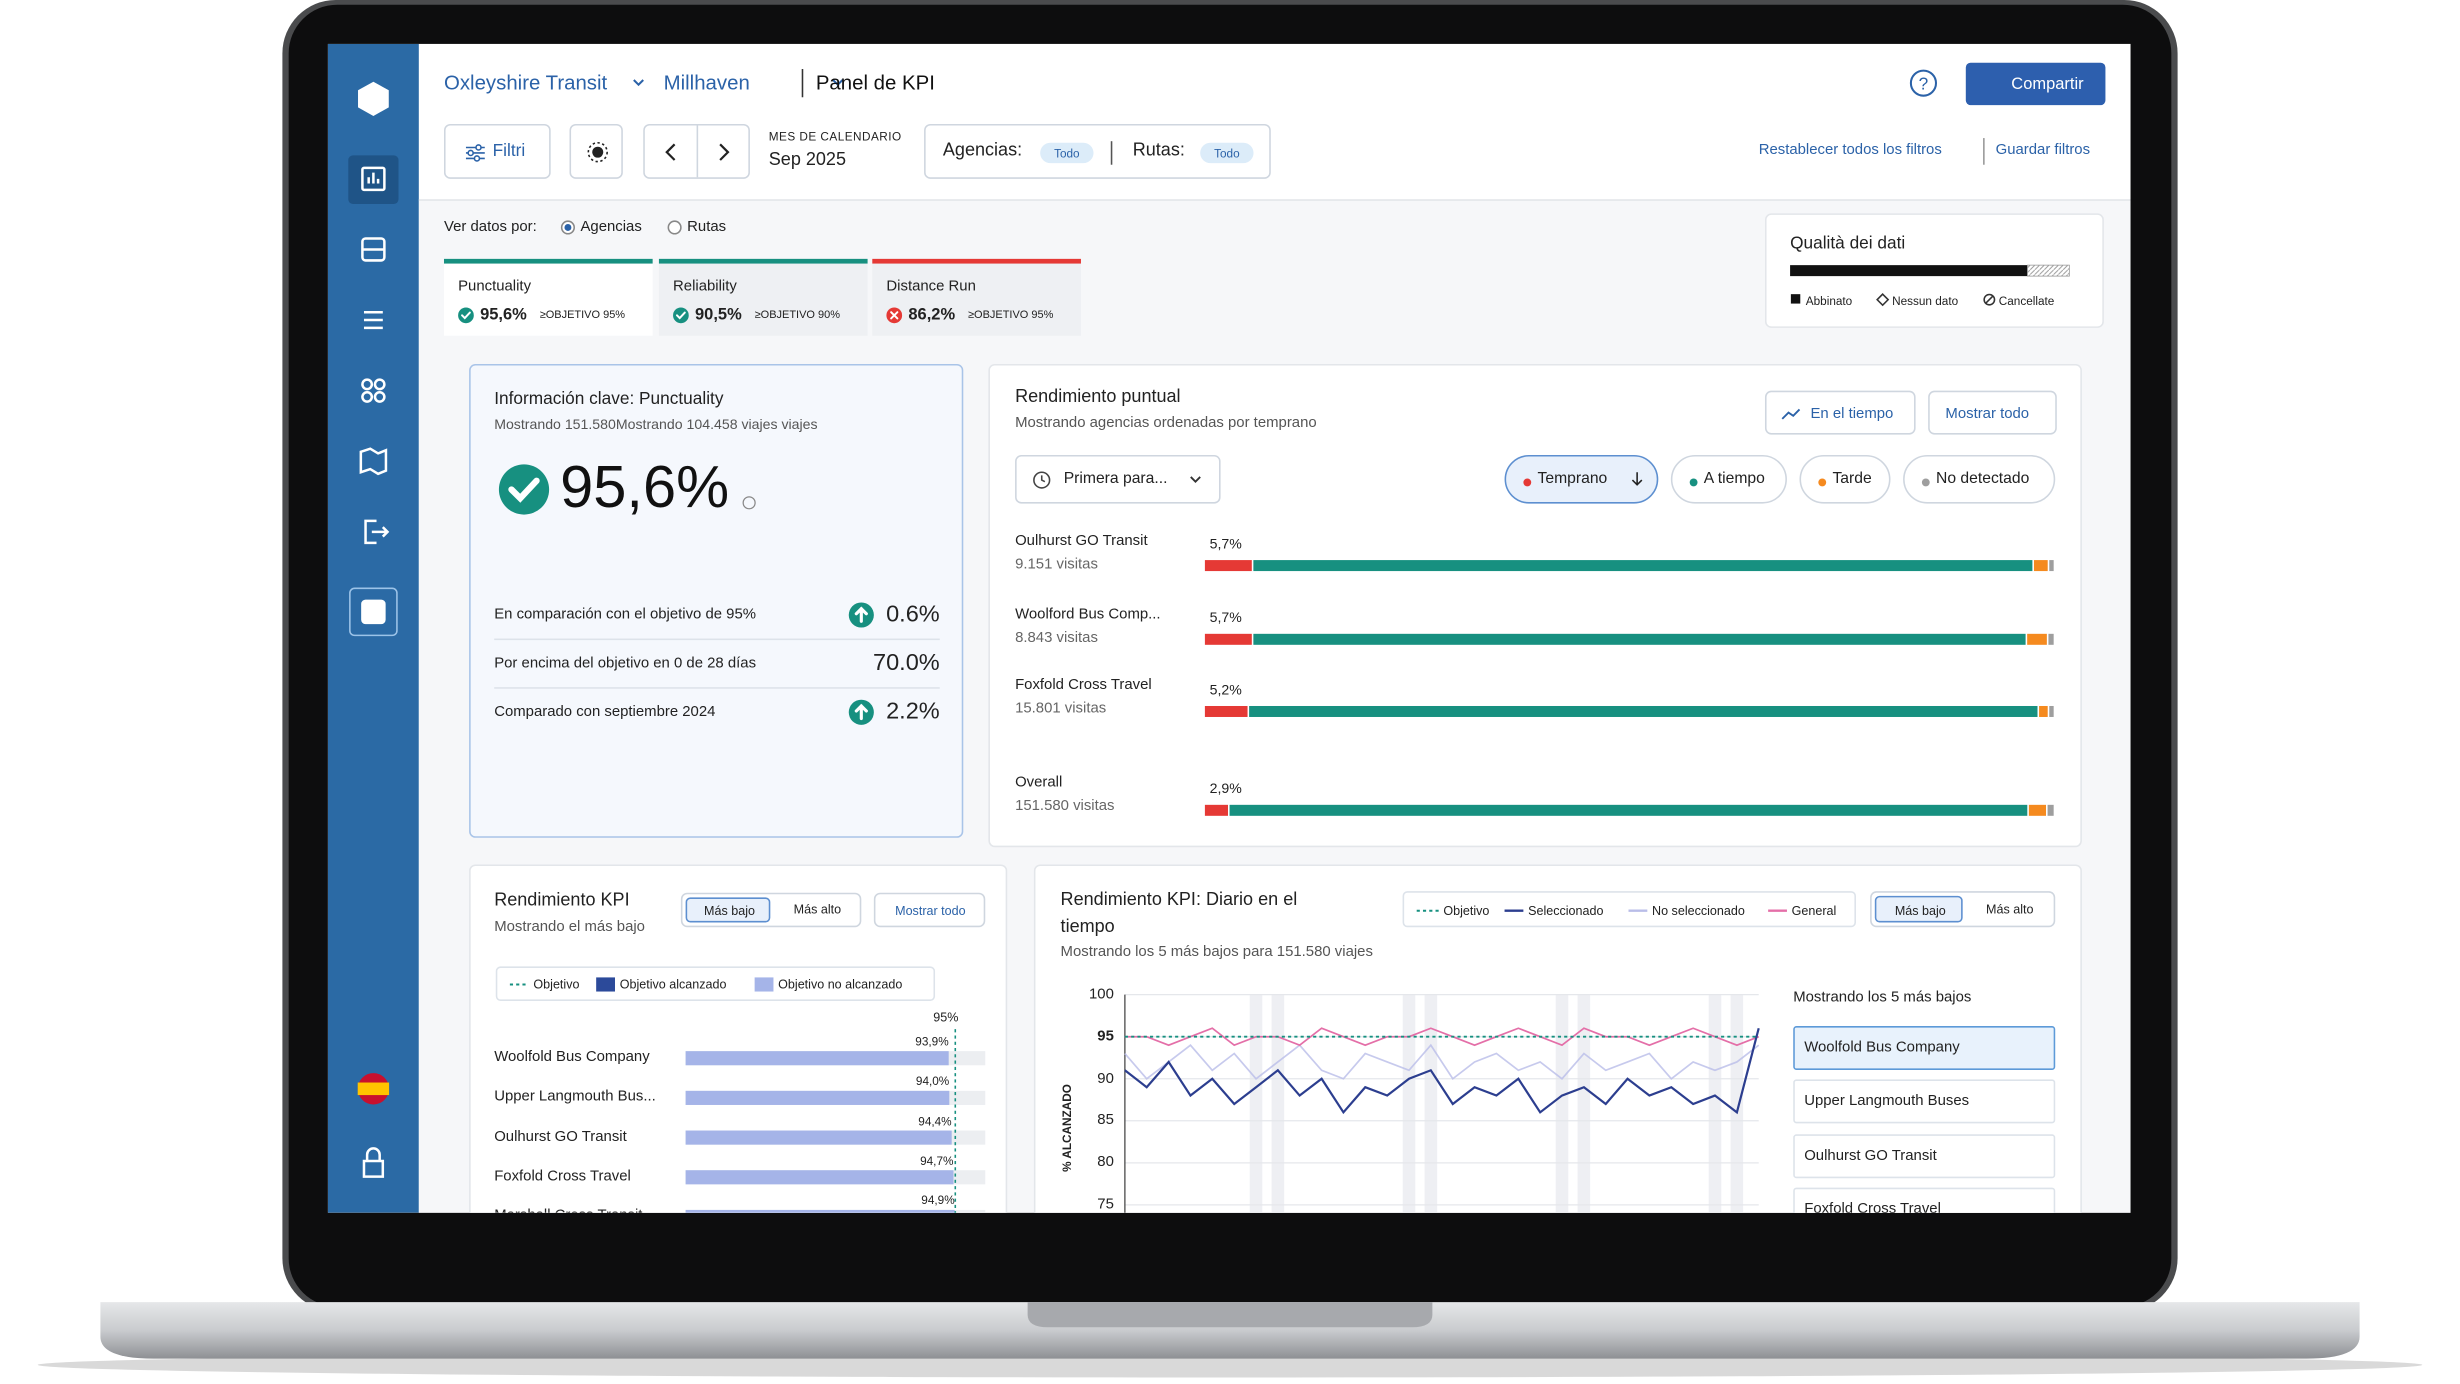 The image size is (2460, 1384). I want to click on up-icon, so click(861, 615).